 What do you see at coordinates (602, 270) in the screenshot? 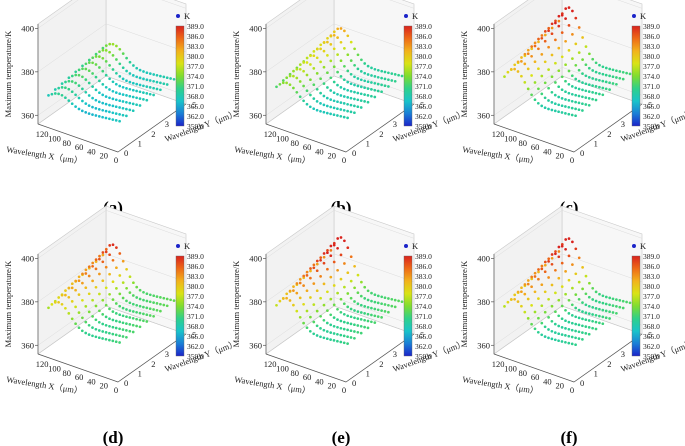
I see `back-pane` at bounding box center [602, 270].